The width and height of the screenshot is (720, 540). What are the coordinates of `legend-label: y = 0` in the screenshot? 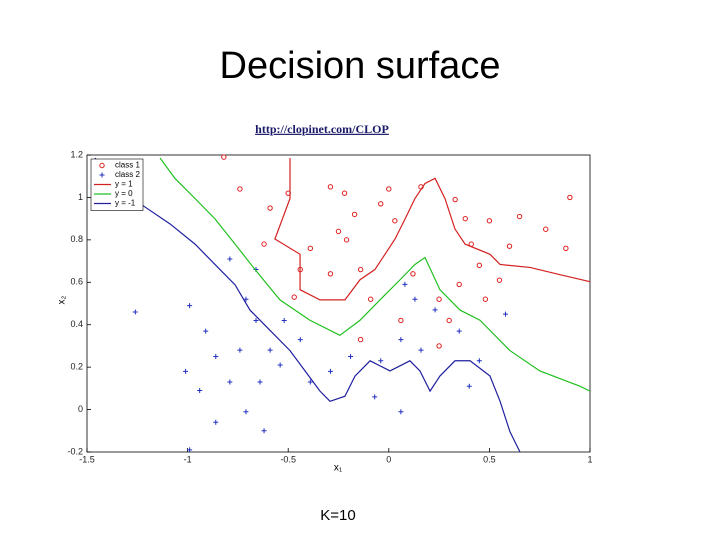 It's located at (124, 193).